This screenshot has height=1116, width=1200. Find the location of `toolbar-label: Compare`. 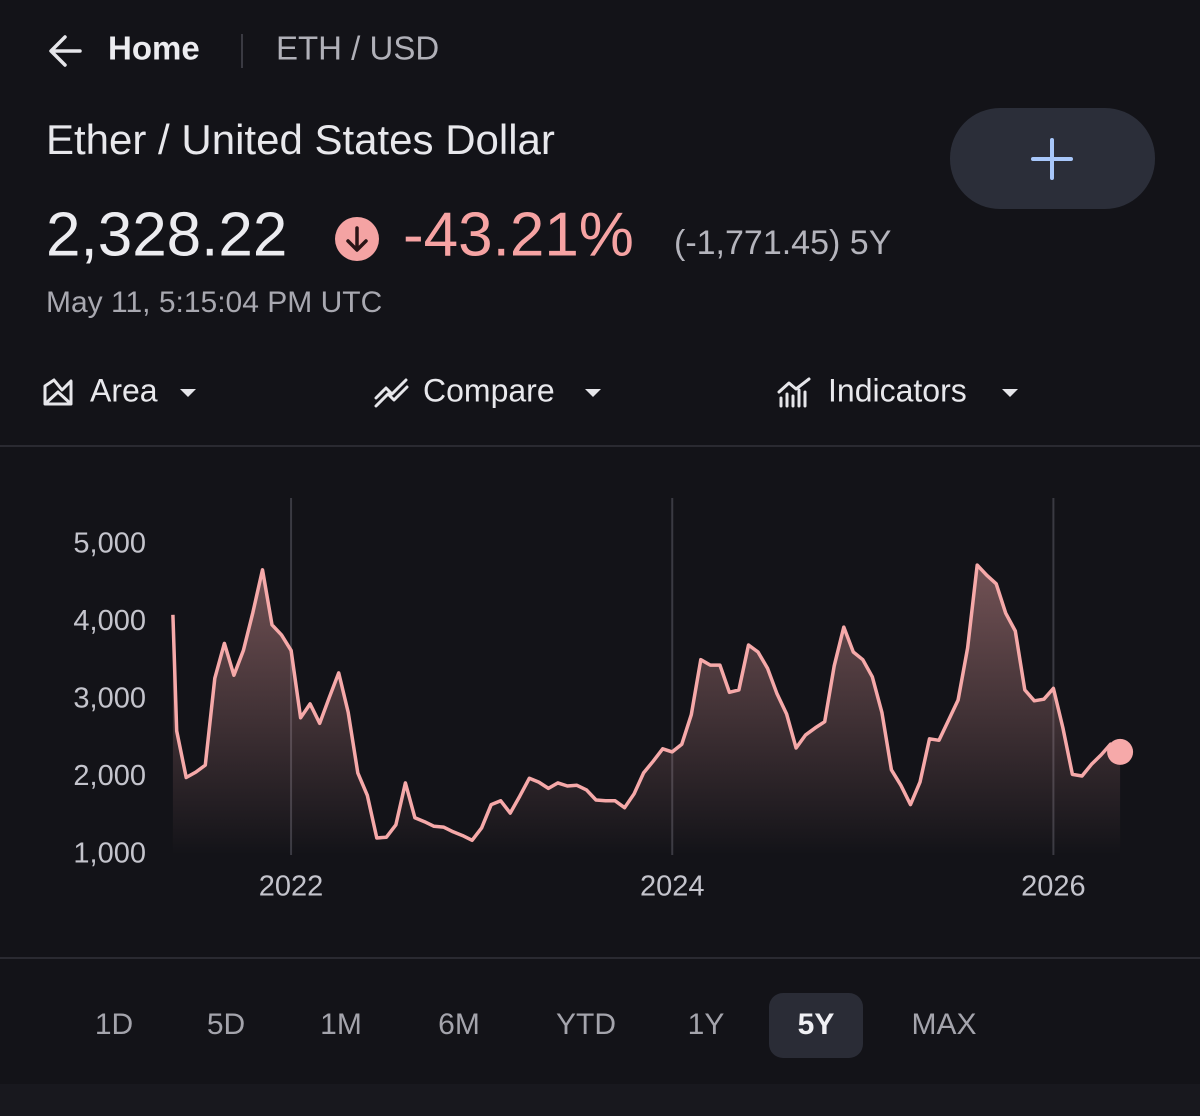

toolbar-label: Compare is located at coordinates (489, 390).